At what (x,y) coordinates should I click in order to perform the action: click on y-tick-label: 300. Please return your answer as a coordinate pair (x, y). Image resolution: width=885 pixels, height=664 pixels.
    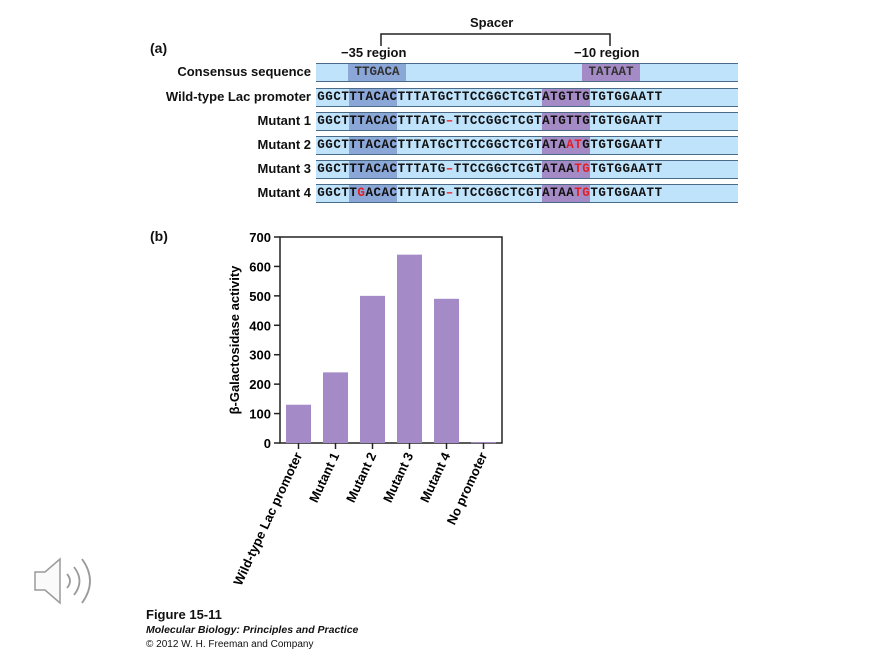
    Looking at the image, I should click on (260, 355).